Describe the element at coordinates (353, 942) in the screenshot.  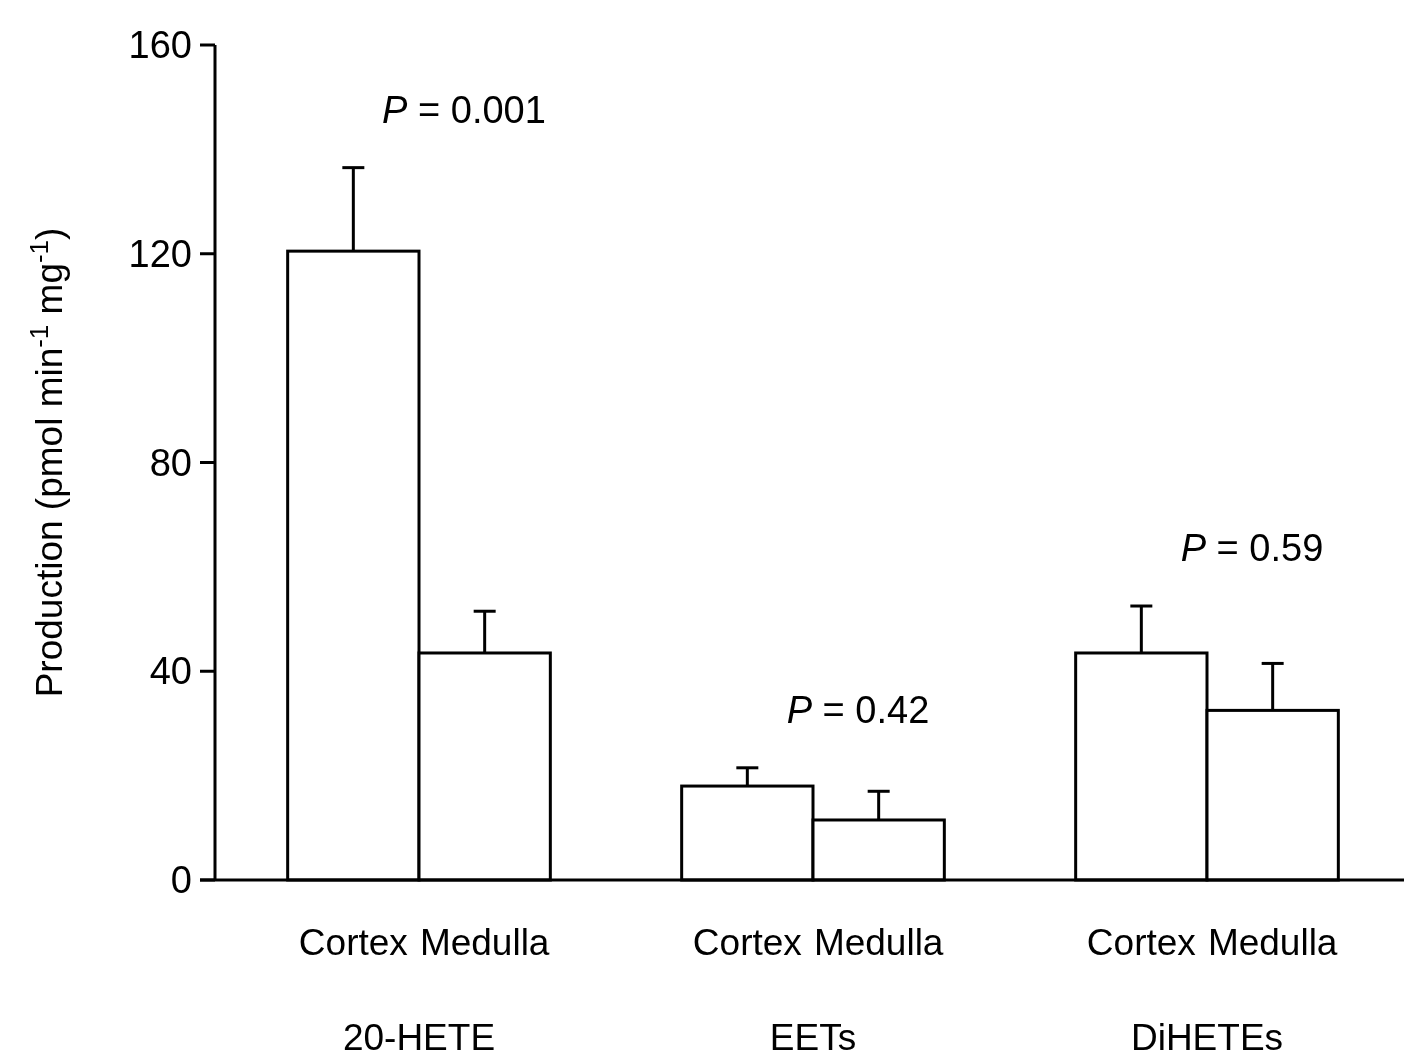
I see `series-label: Cortex` at that location.